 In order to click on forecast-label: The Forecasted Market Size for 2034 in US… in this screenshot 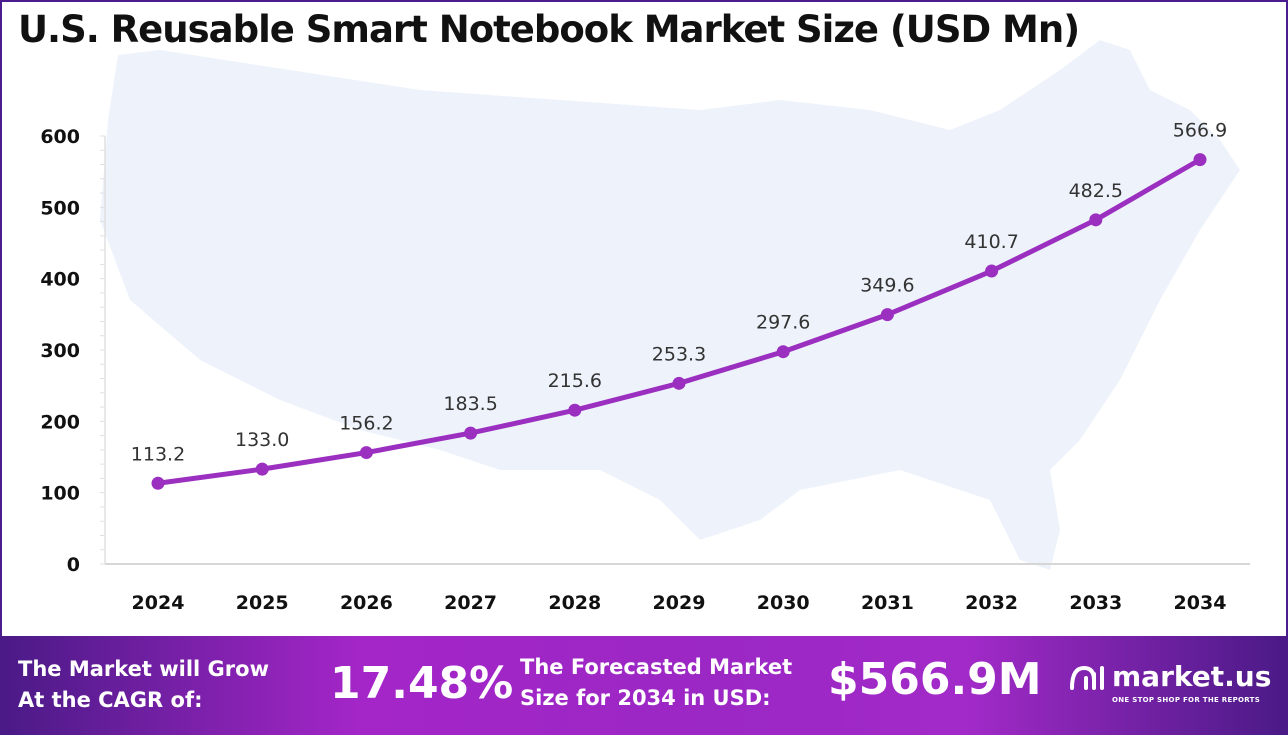, I will do `click(656, 683)`.